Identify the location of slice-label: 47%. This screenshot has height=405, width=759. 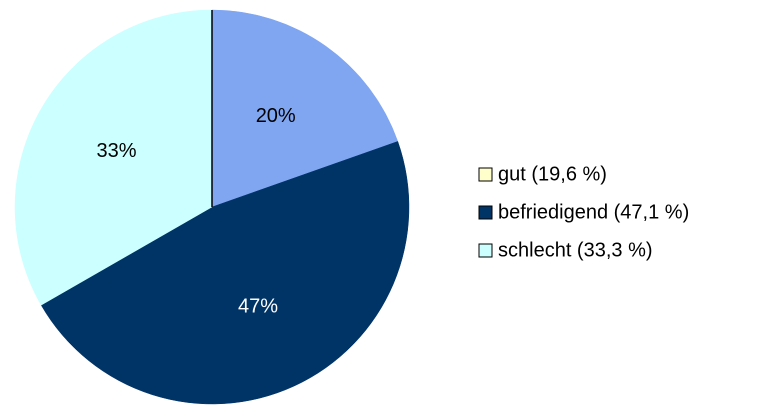
(258, 307).